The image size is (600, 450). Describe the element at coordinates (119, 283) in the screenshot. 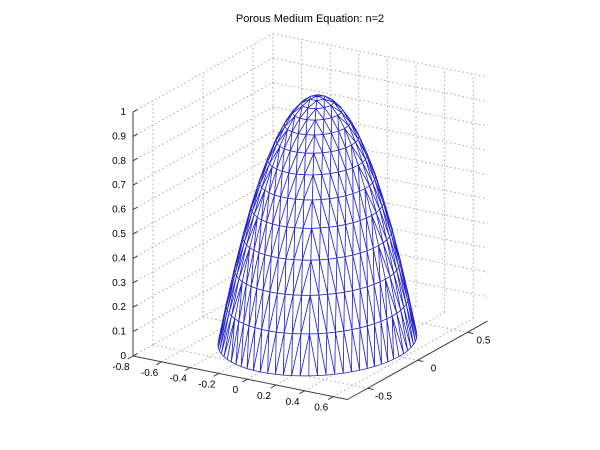

I see `svg-text: 0.3` at that location.